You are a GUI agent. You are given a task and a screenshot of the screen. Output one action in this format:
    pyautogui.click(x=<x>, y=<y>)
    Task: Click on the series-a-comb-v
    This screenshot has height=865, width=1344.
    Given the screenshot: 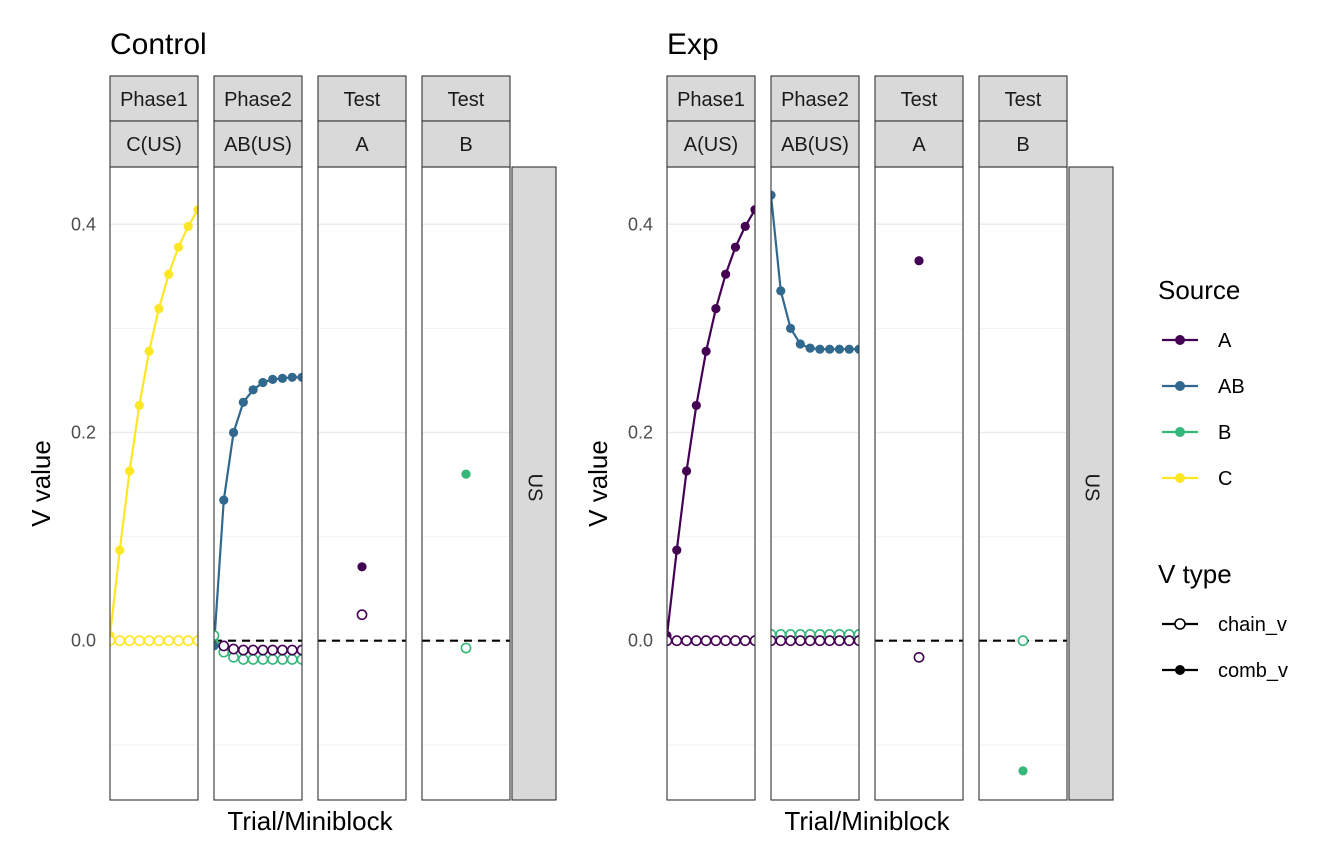 What is the action you would take?
    pyautogui.click(x=362, y=567)
    